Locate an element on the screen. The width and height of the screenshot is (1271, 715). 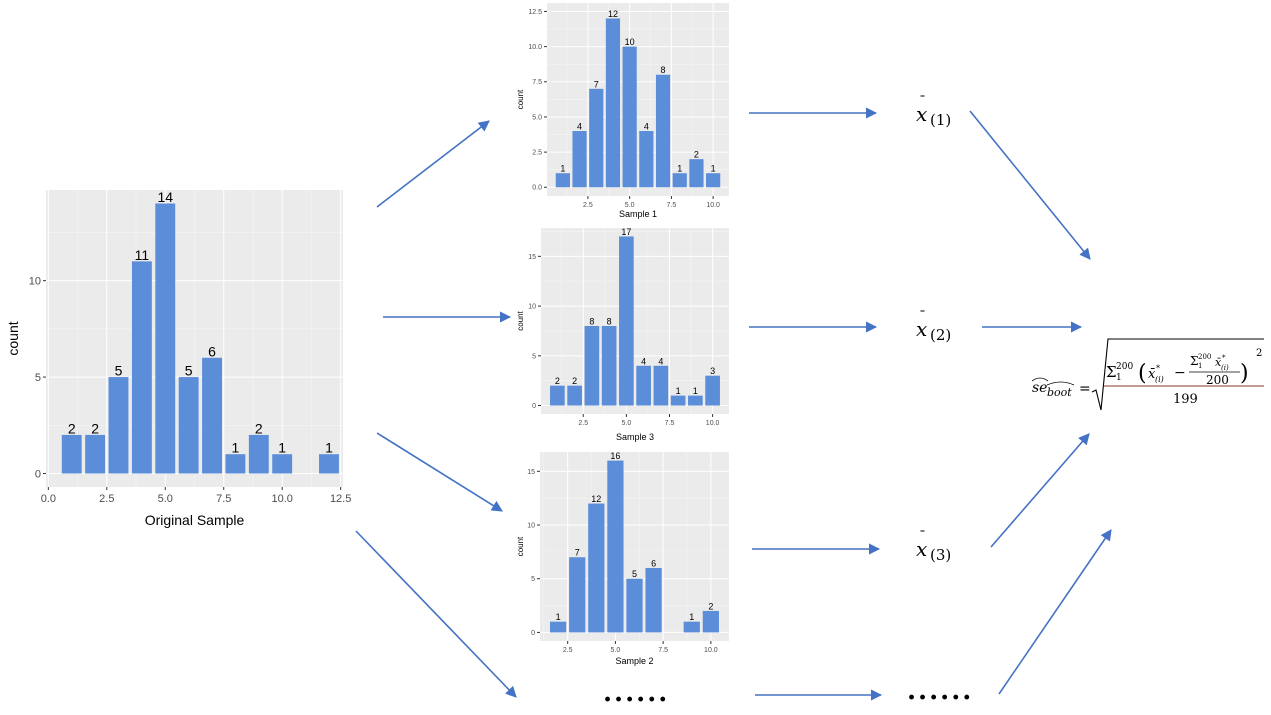
svg-text: (i) is located at coordinates (1225, 368).